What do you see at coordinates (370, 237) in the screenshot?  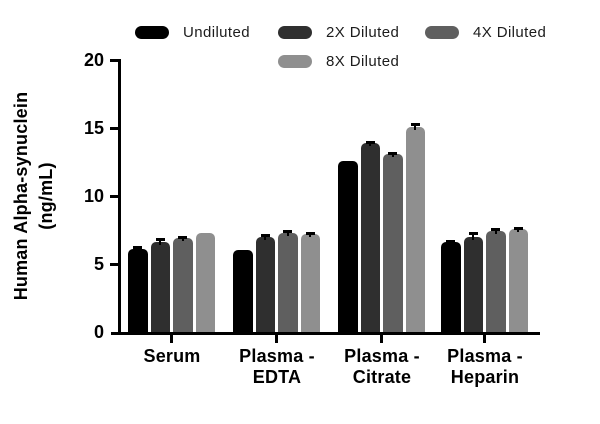 I see `bar-plasma-citrate-2x-diluted` at bounding box center [370, 237].